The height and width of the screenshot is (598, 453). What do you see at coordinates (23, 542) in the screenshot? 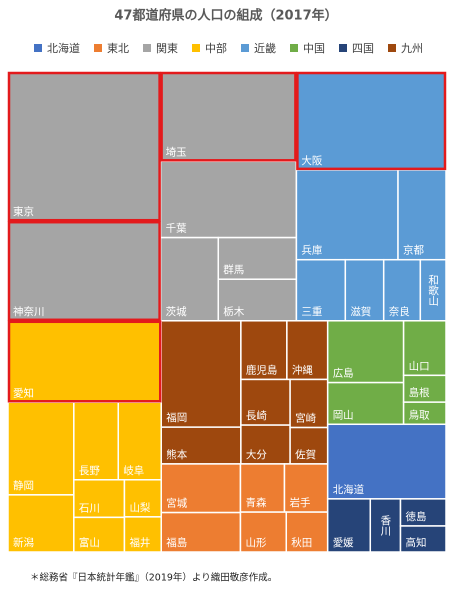
I see `tile-label: 新潟` at bounding box center [23, 542].